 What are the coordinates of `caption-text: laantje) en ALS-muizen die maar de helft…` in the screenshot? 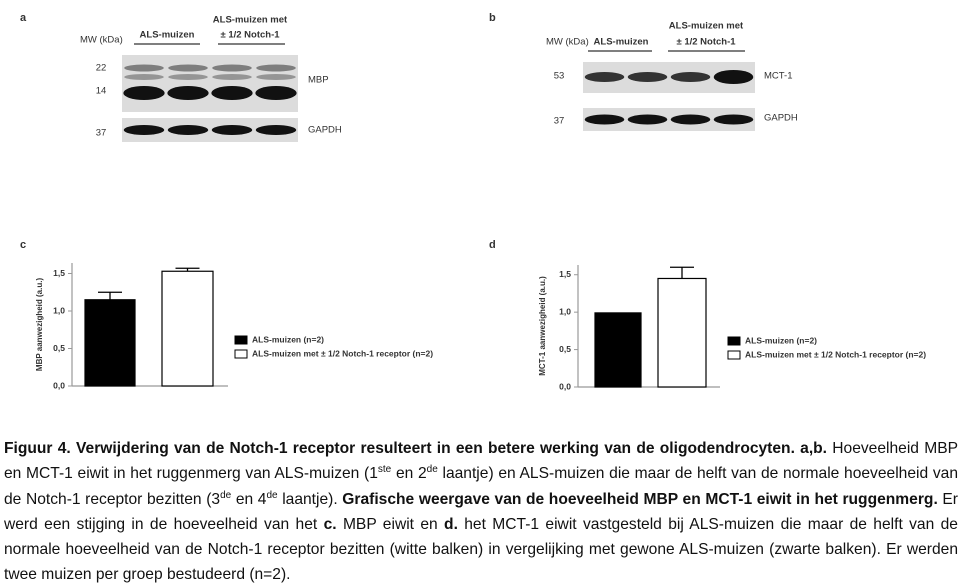 It's located at (481, 486).